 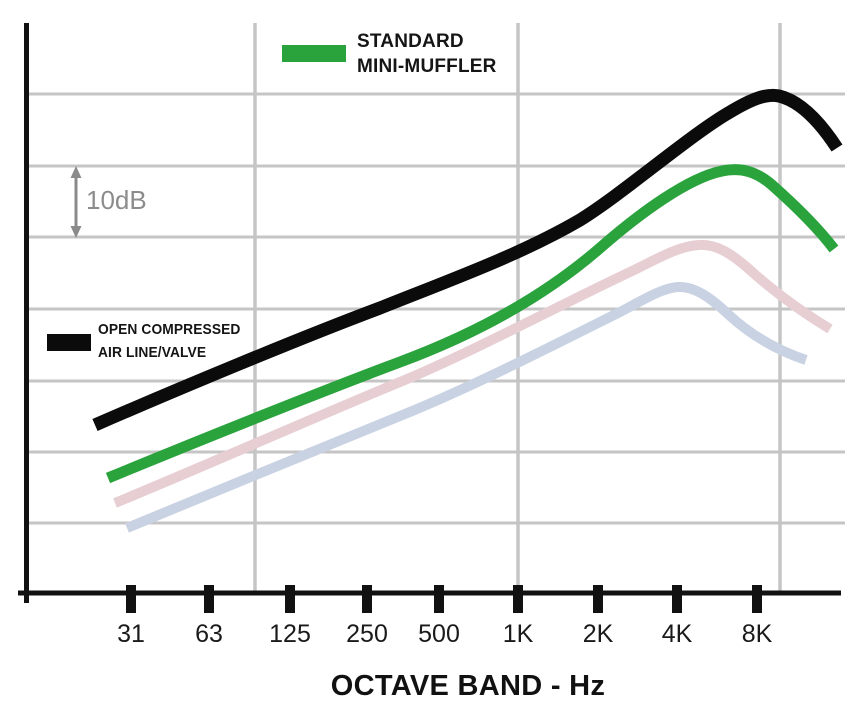 I want to click on x-tick-label: 31, so click(x=131, y=634).